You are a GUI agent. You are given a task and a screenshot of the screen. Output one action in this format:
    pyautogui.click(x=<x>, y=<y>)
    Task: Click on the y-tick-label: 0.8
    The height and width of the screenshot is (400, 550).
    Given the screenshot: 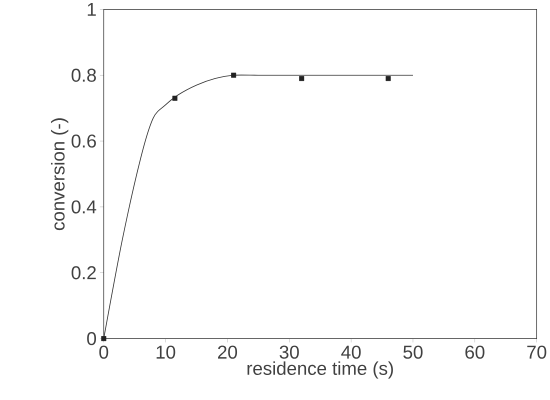 What is the action you would take?
    pyautogui.click(x=84, y=75)
    